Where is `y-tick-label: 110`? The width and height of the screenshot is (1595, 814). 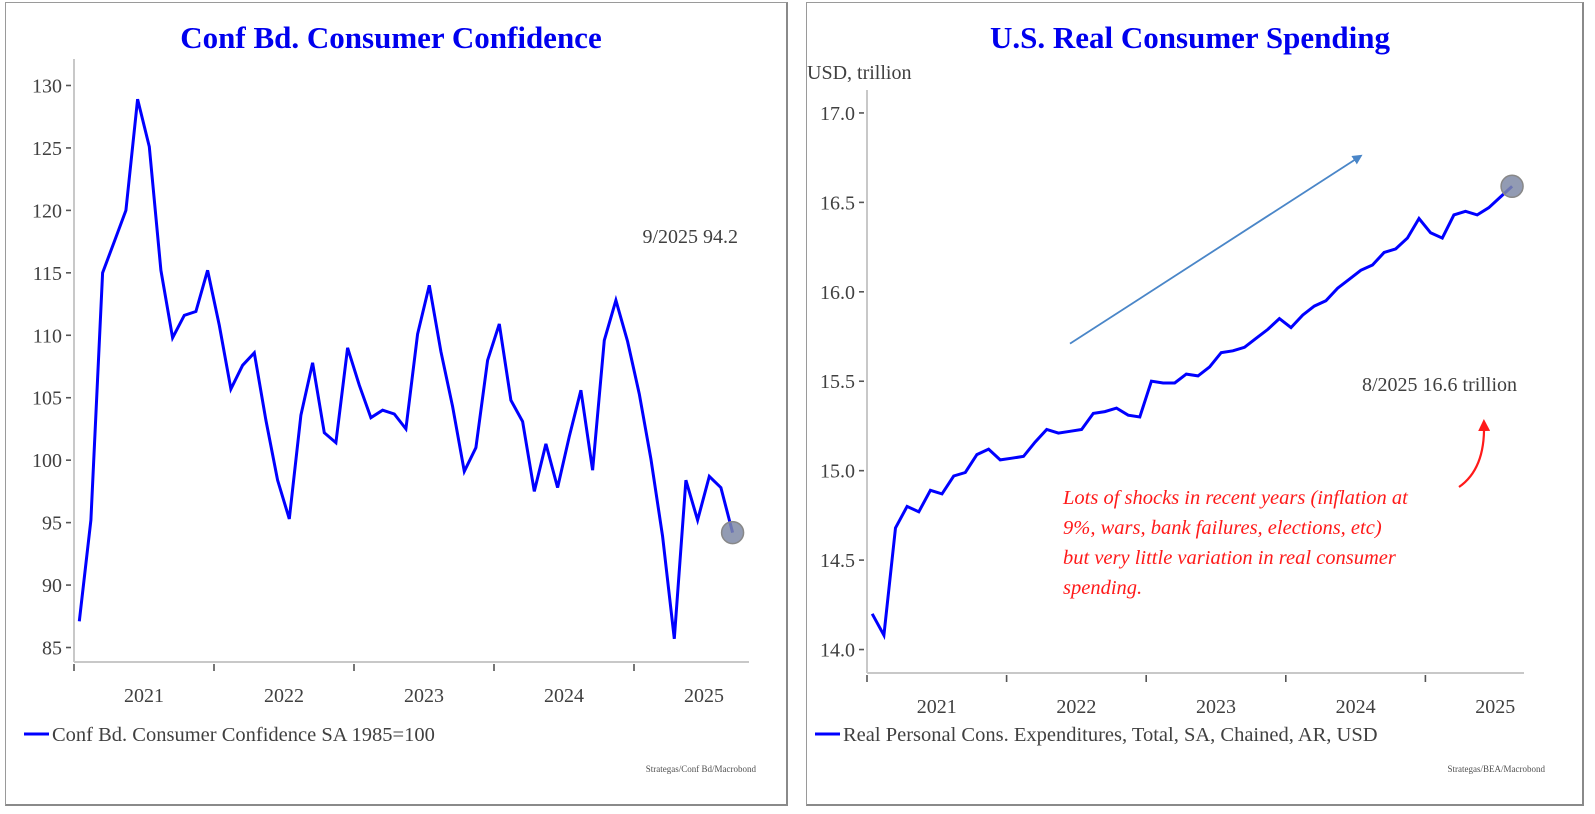 y-tick-label: 110 is located at coordinates (47, 336).